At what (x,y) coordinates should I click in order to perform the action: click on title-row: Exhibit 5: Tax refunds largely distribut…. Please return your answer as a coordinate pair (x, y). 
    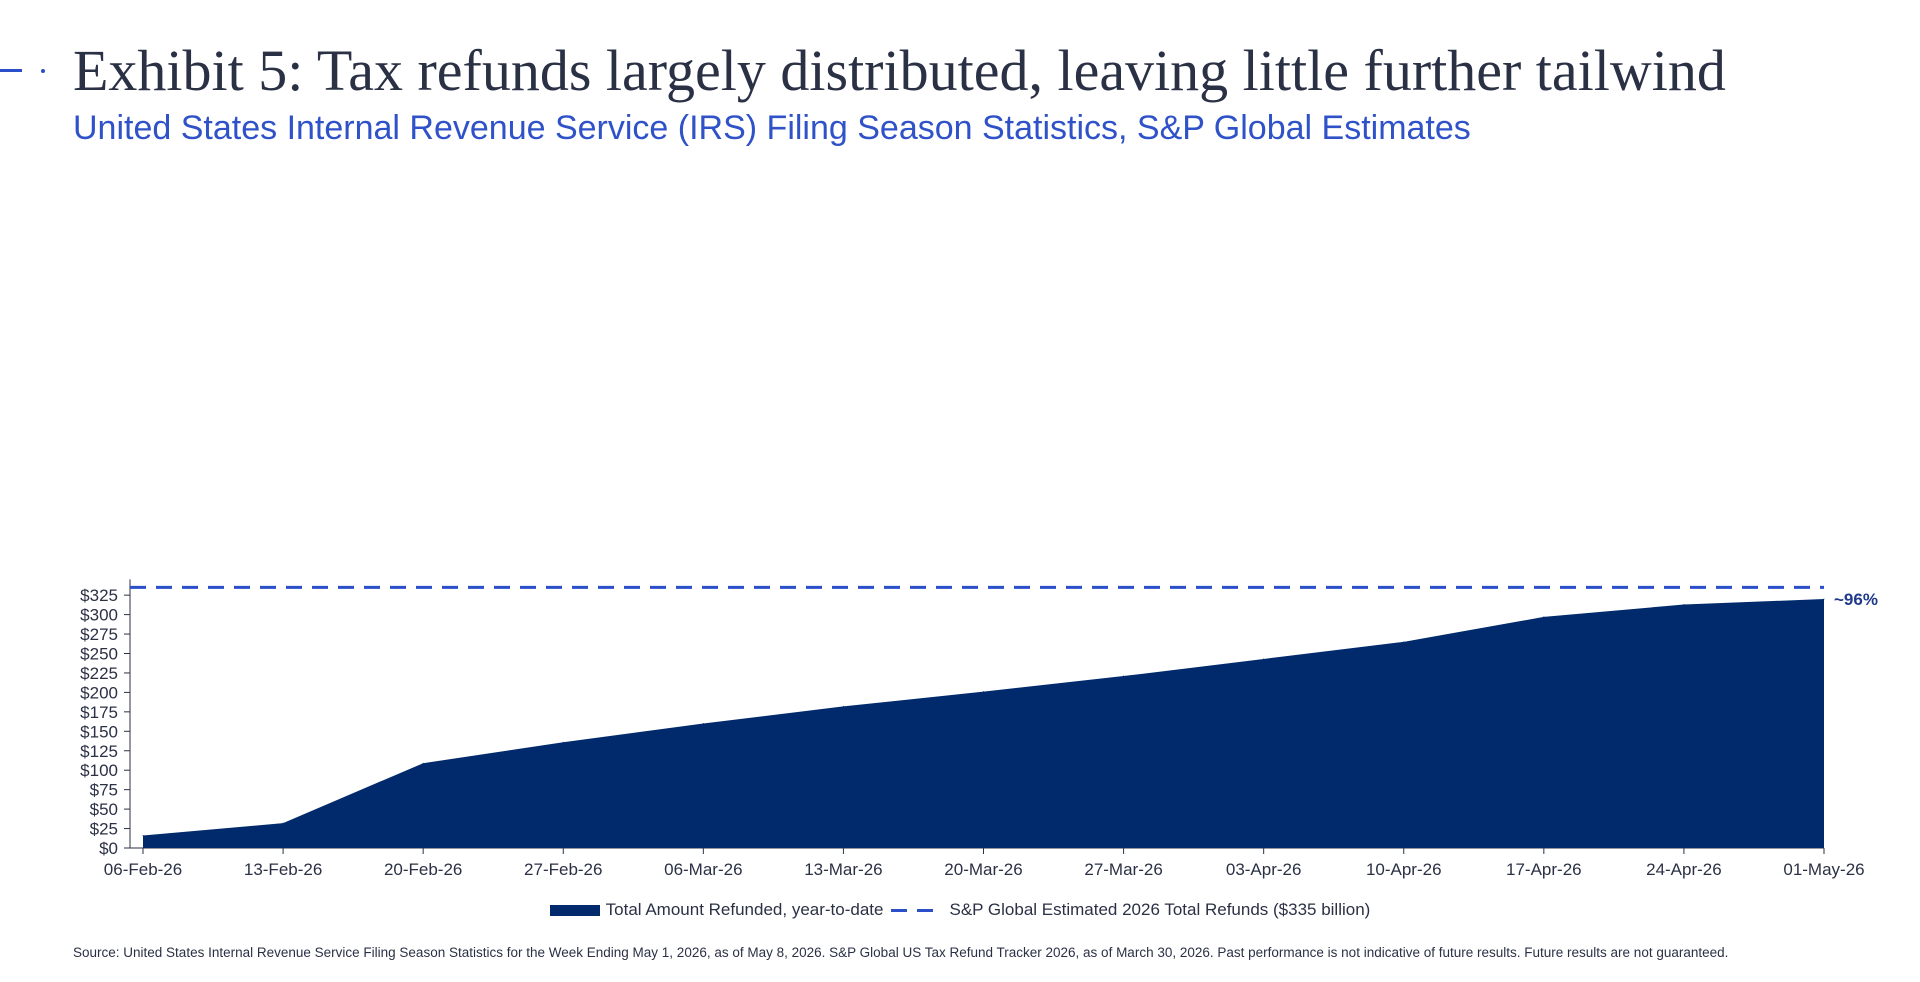
    Looking at the image, I should click on (950, 71).